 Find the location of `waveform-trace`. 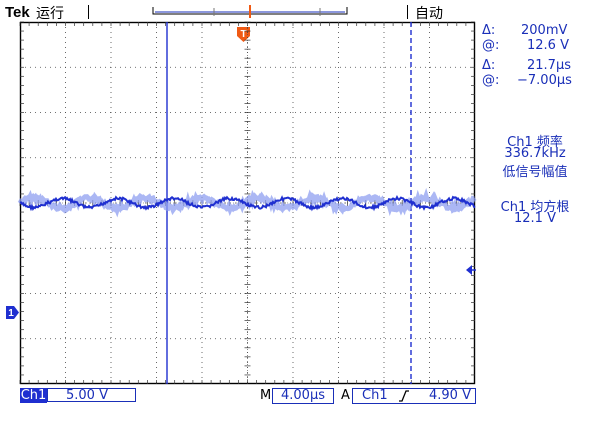

waveform-trace is located at coordinates (247, 203).